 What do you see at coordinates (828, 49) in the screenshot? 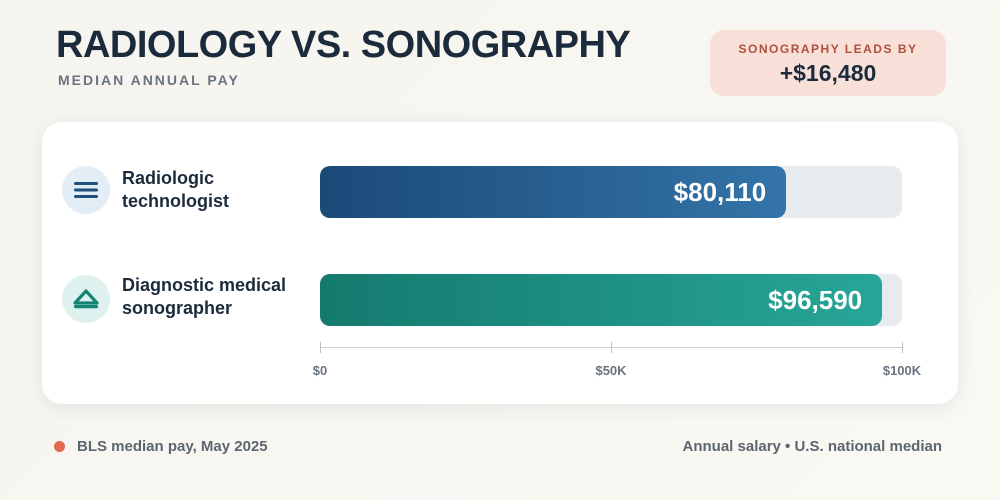
I see `difference-label: SONOGRAPHY LEADS BY` at bounding box center [828, 49].